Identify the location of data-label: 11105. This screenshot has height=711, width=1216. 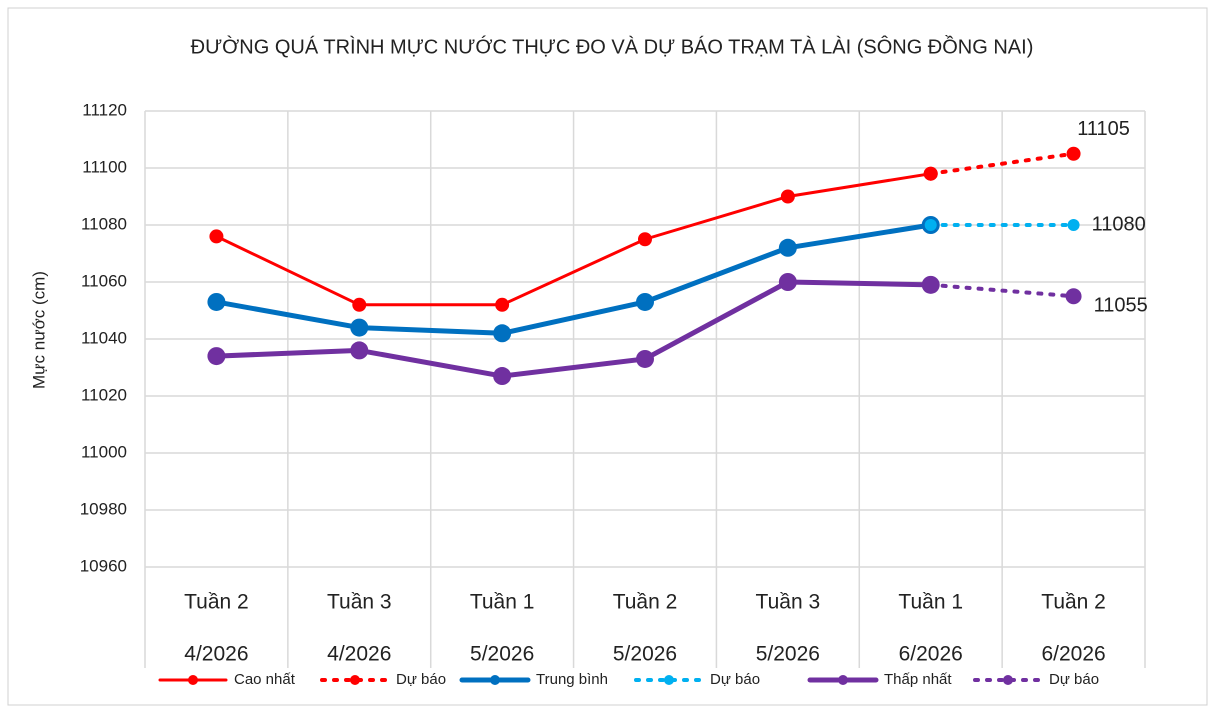
(1103, 129).